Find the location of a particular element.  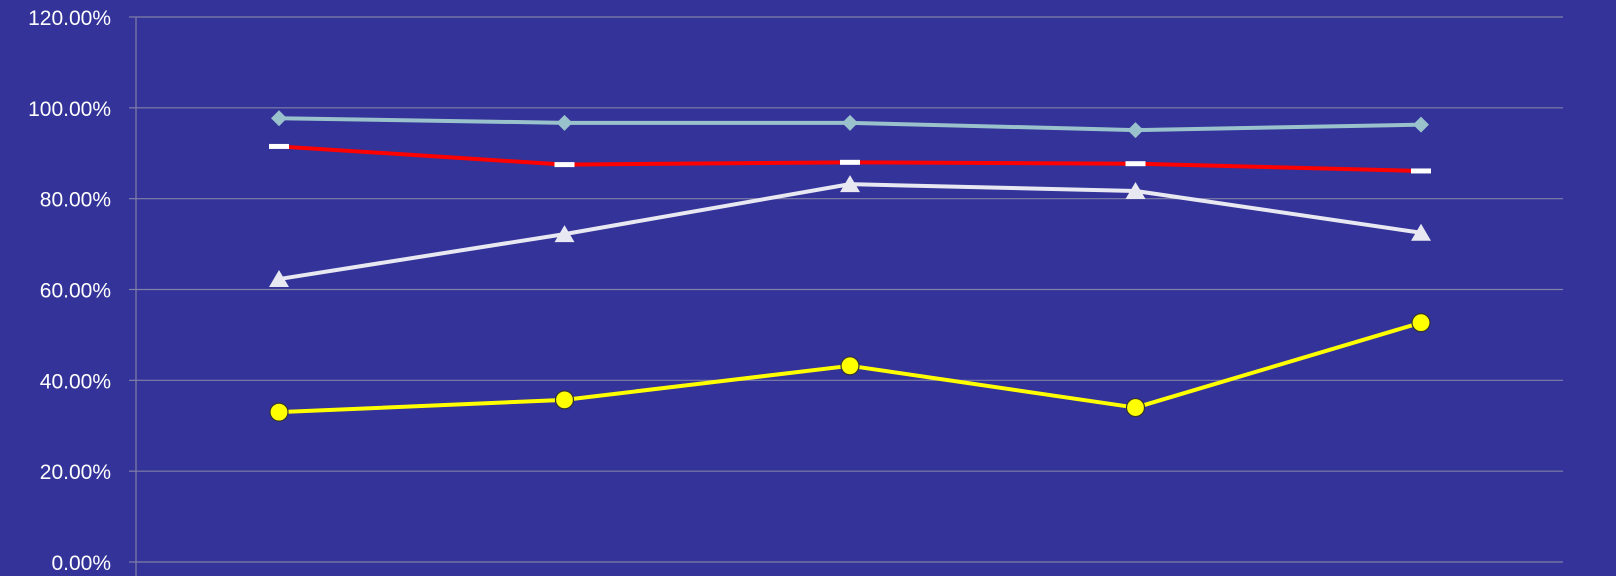

y-tick-label-5: 100.00% is located at coordinates (69, 109).